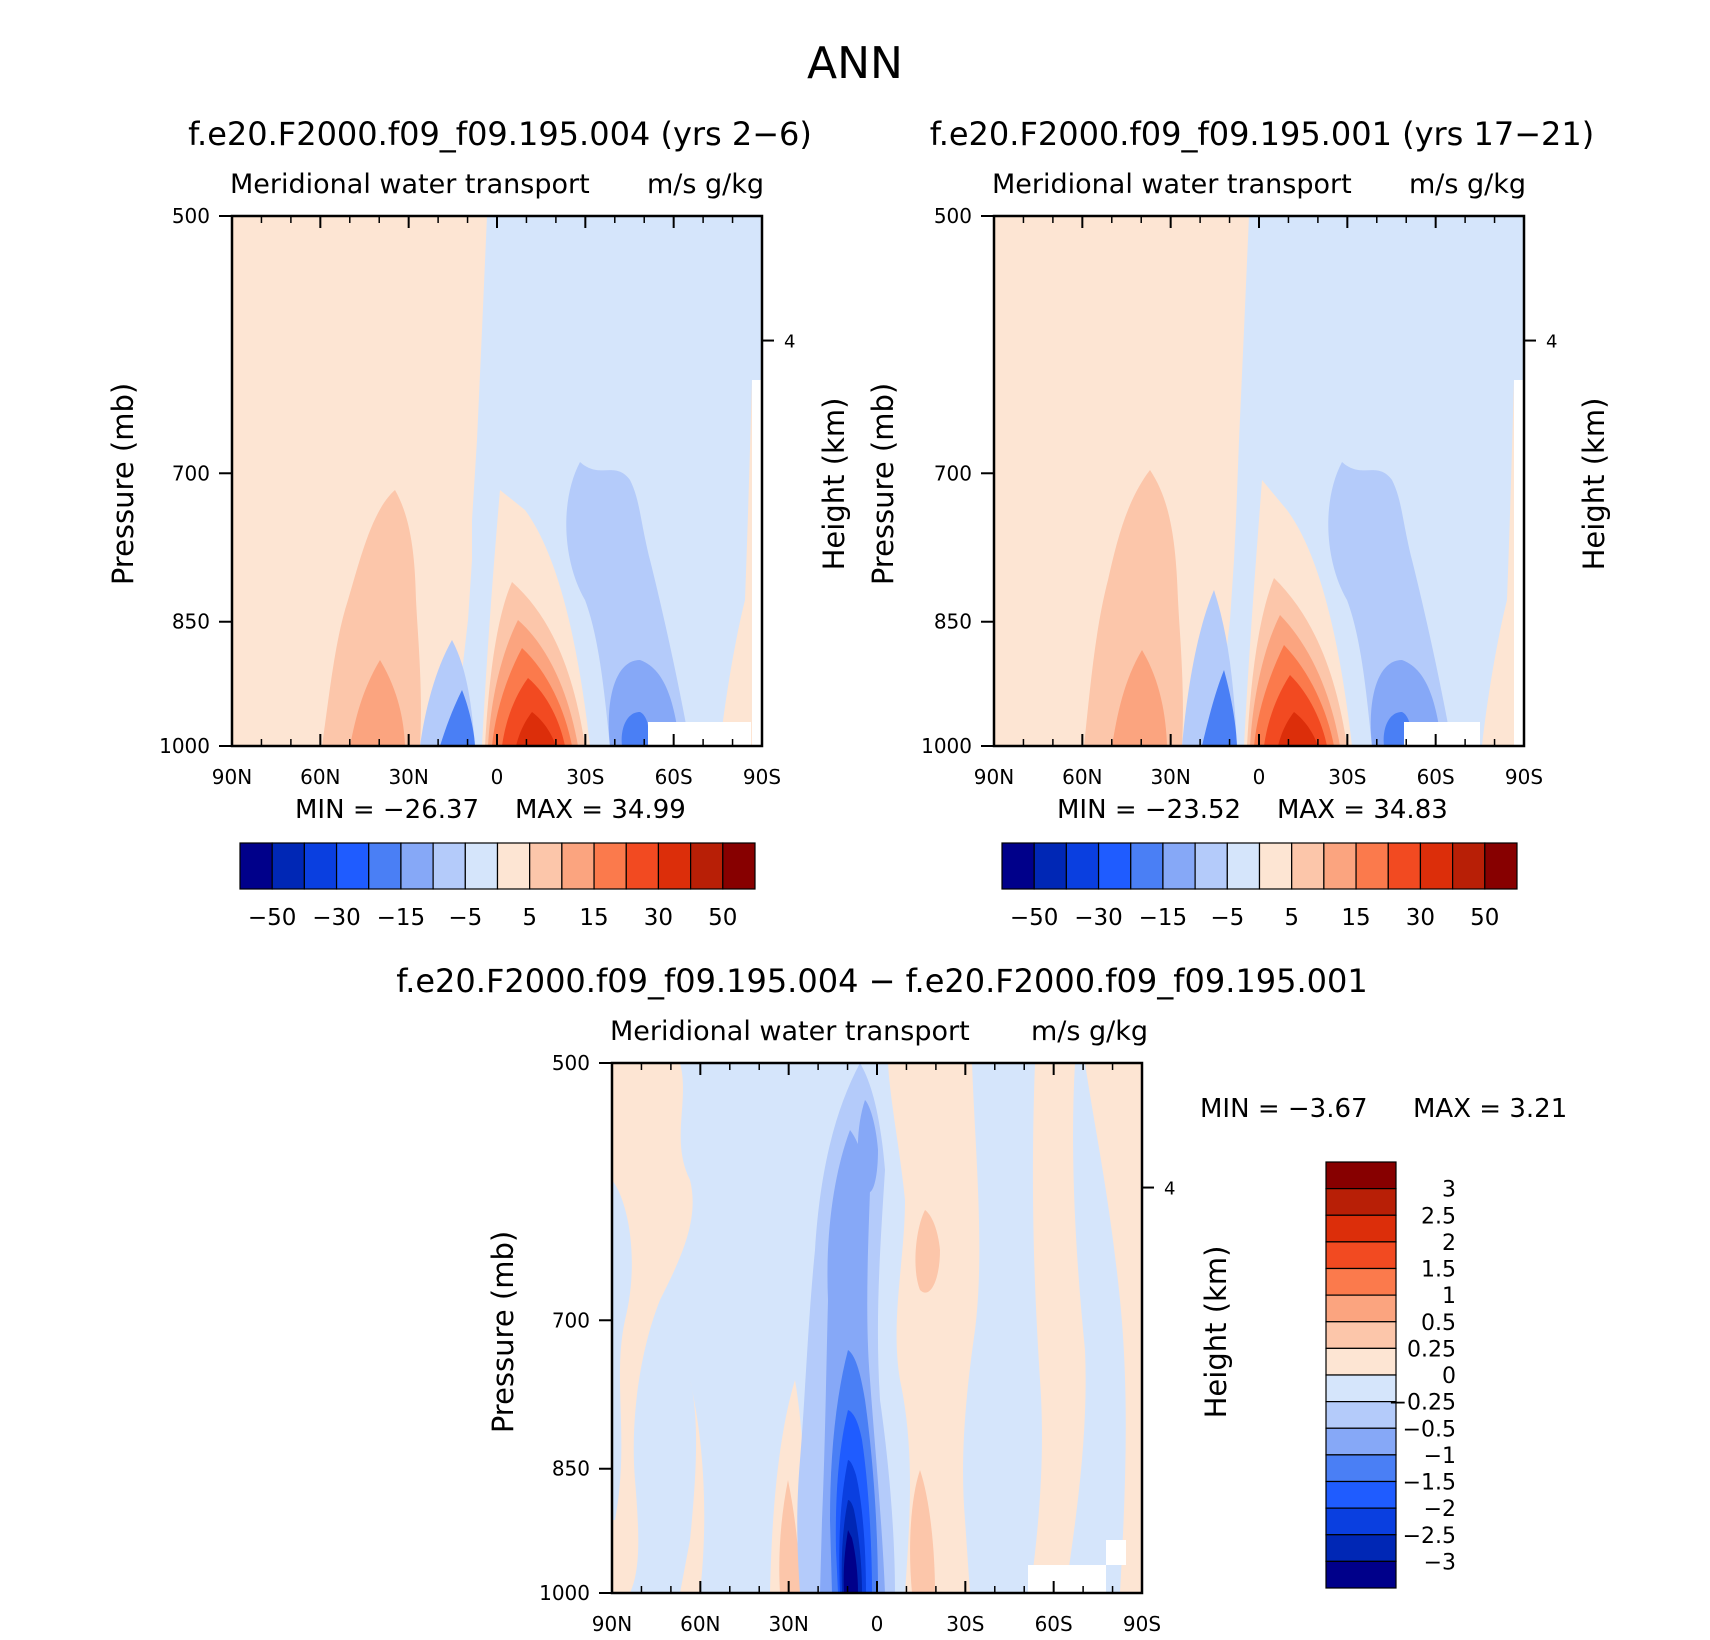 The image size is (1710, 1640). Describe the element at coordinates (497, 481) in the screenshot. I see `case1-contour-field` at that location.